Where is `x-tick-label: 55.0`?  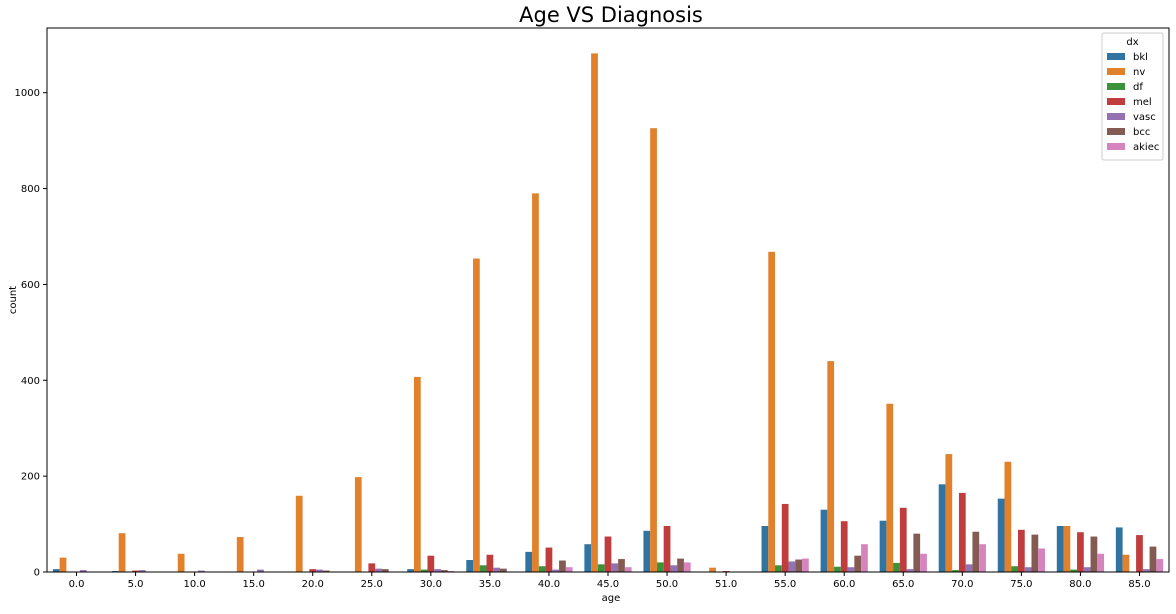 x-tick-label: 55.0 is located at coordinates (785, 584).